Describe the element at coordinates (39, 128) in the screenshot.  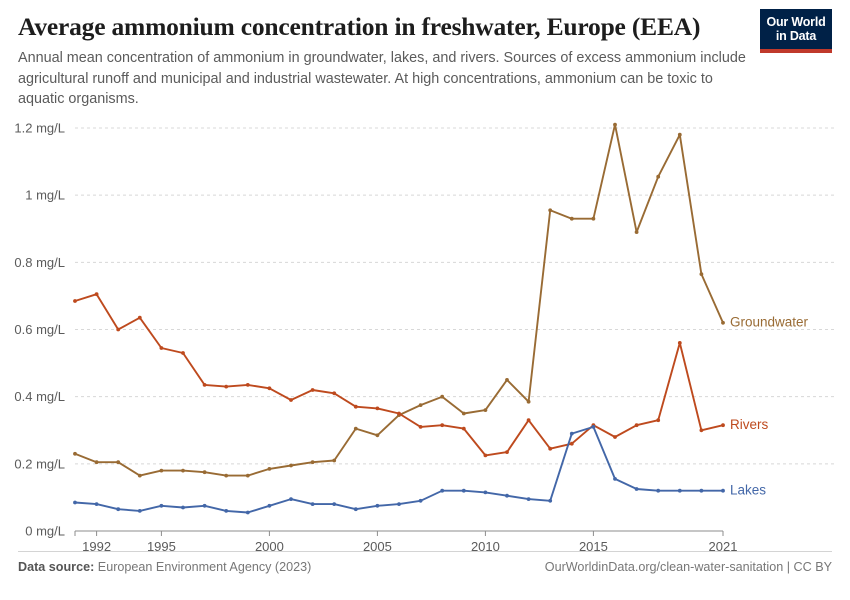
I see `y-axis-tick-label: 1.2 mg/L` at that location.